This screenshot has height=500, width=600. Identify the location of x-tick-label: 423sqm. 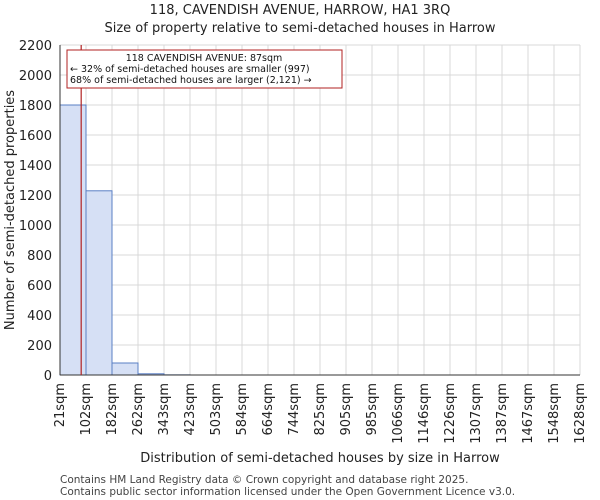
(190, 409).